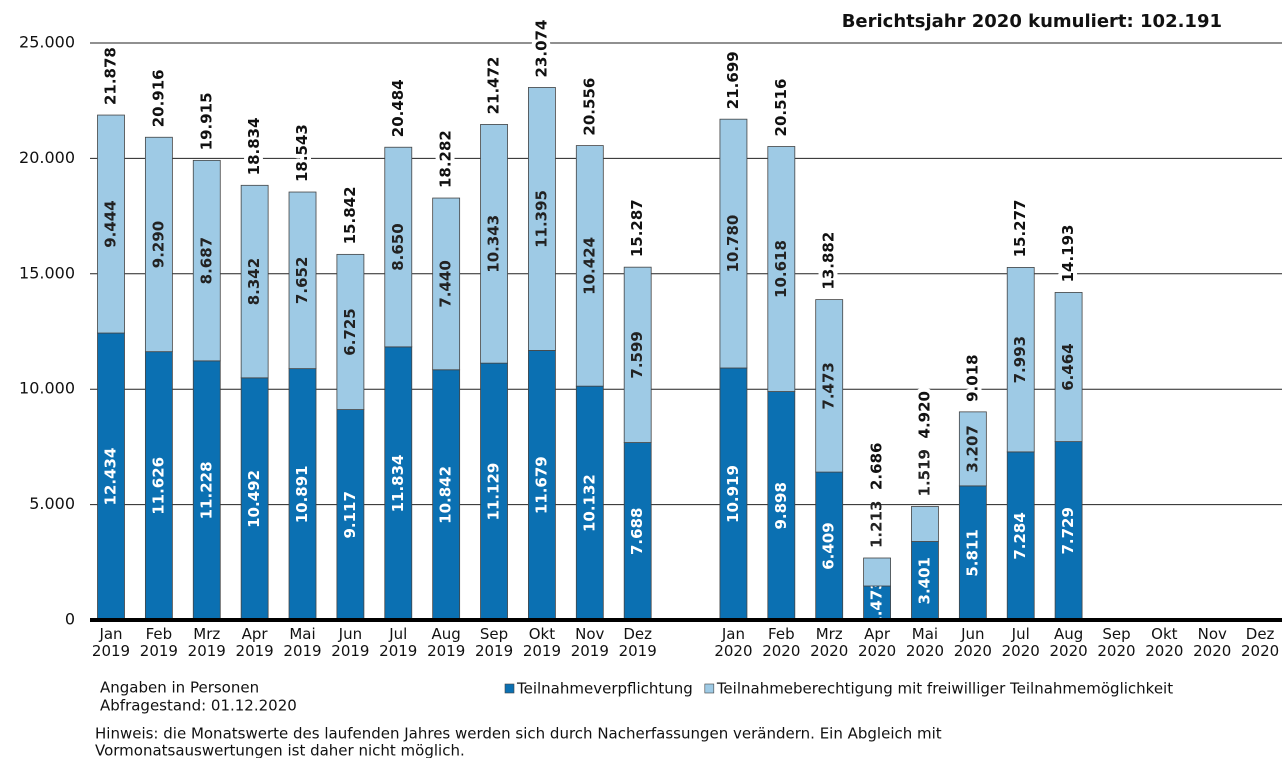 Image resolution: width=1282 pixels, height=758 pixels. What do you see at coordinates (1081, 21) in the screenshot?
I see `chart-title-suffix: kumuliert:` at bounding box center [1081, 21].